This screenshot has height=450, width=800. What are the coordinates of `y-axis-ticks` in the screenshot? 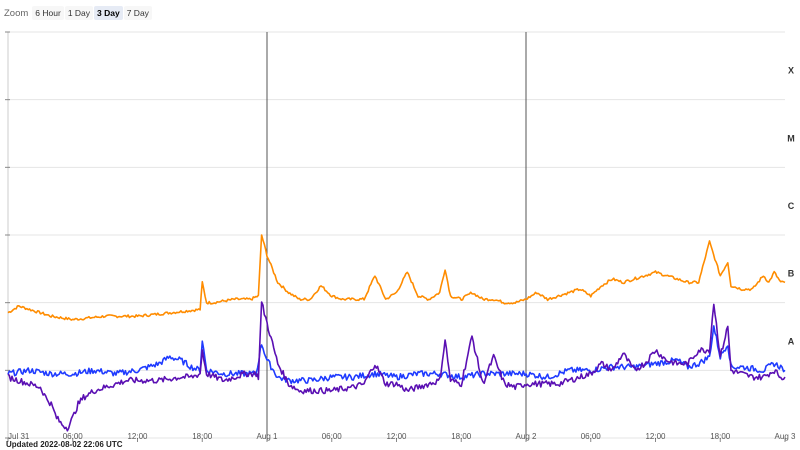 It's located at (7, 235).